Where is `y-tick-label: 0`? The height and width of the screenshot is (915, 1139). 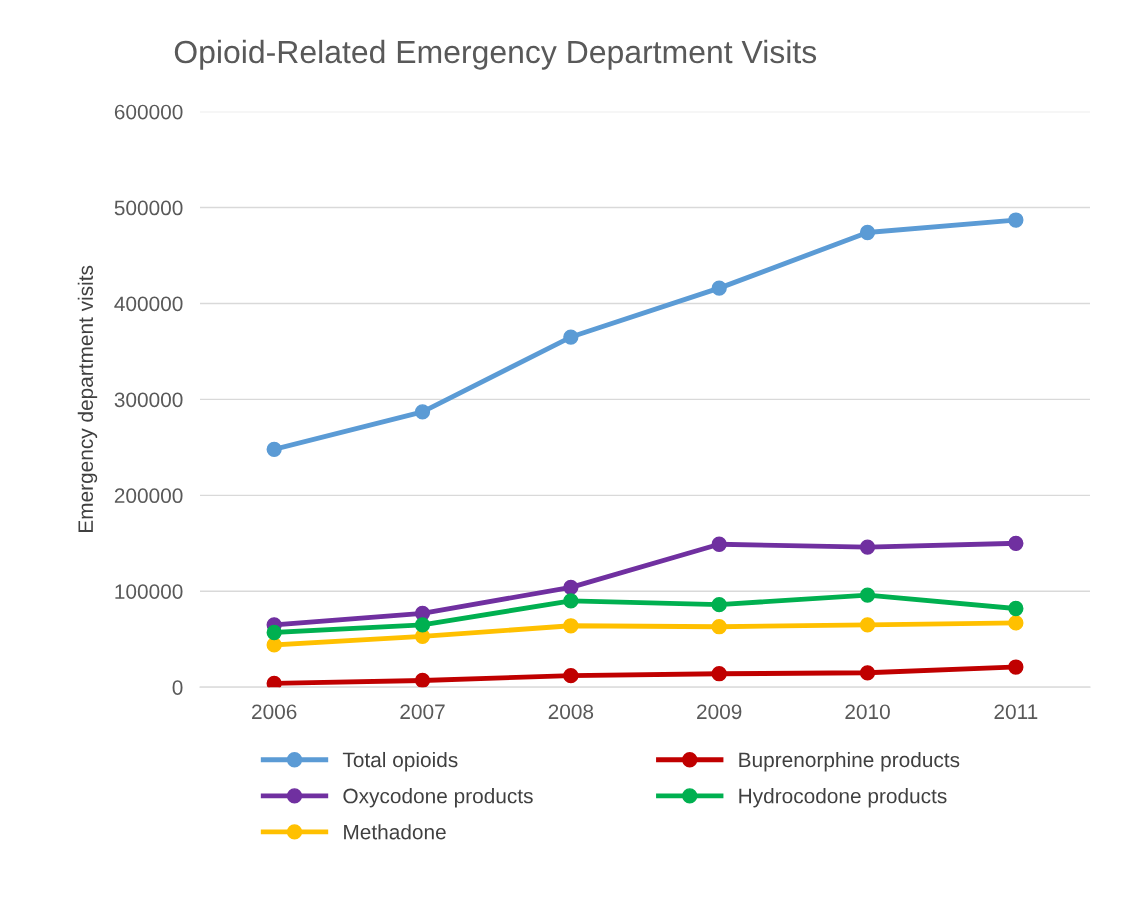
y-tick-label: 0 is located at coordinates (177, 687).